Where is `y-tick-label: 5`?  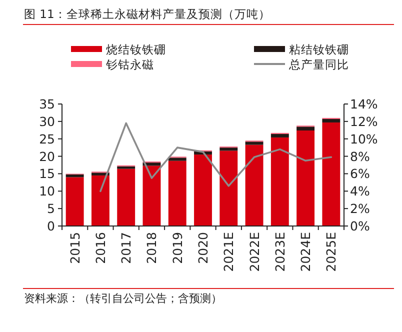
y-tick-label: 5 is located at coordinates (51, 208).